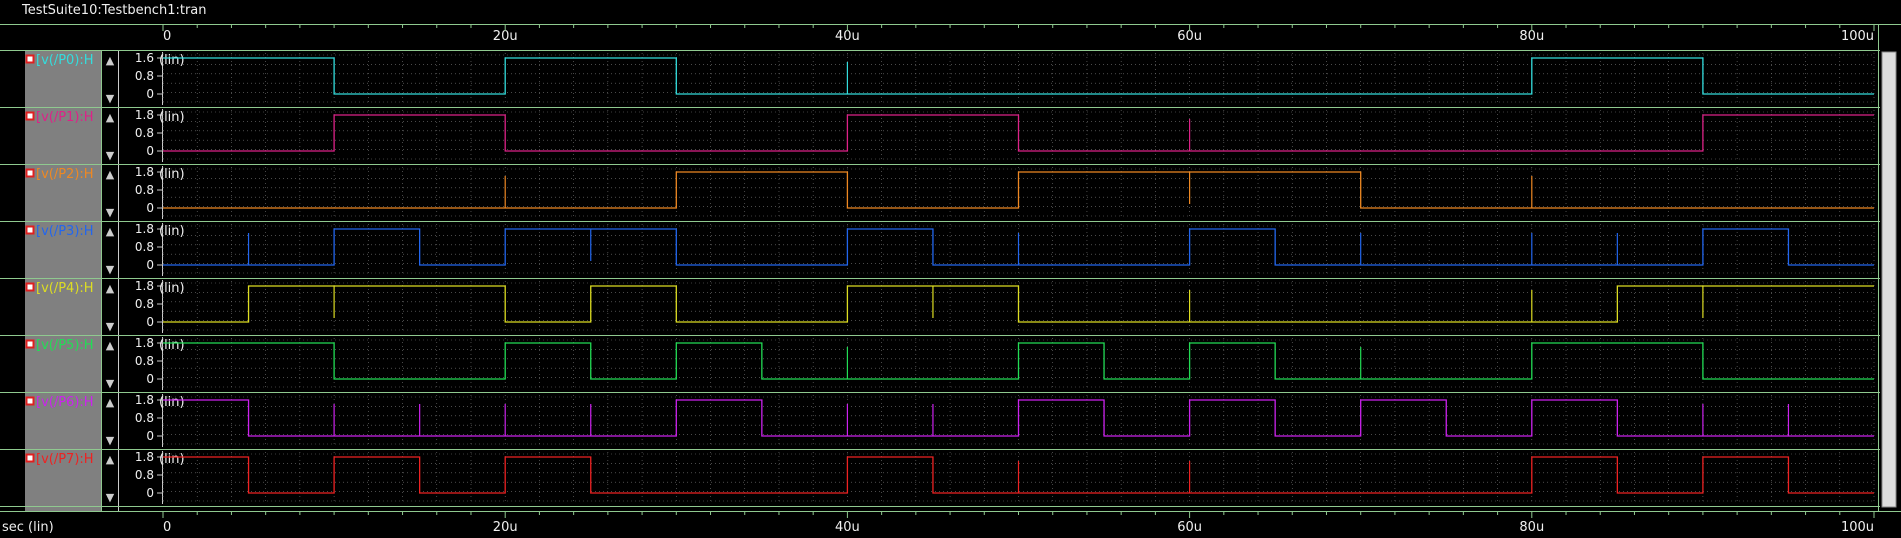  I want to click on signal-row-2: [v(/P2):H ▲ ▼ 1.8 0.8 0 (lin), so click(940, 192).